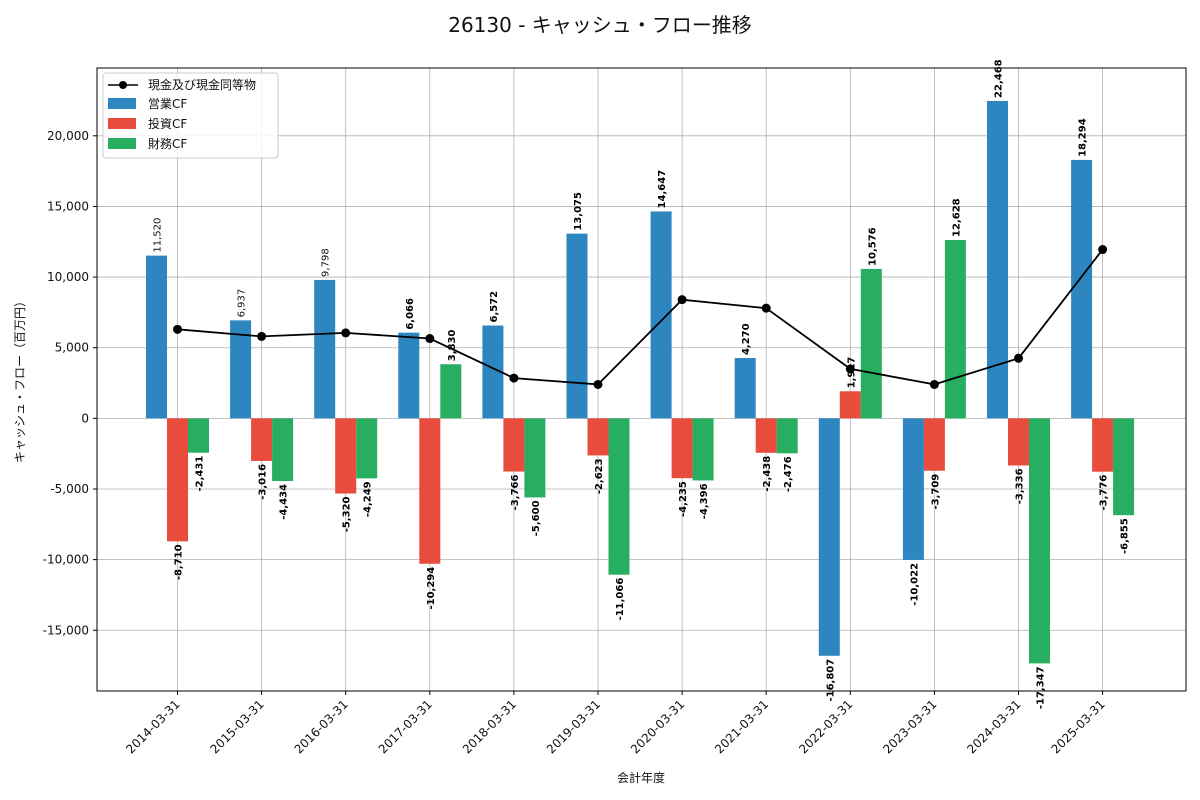 Image resolution: width=1200 pixels, height=800 pixels. Describe the element at coordinates (1020, 486) in the screenshot. I see `bar-value-label: -3,336` at that location.